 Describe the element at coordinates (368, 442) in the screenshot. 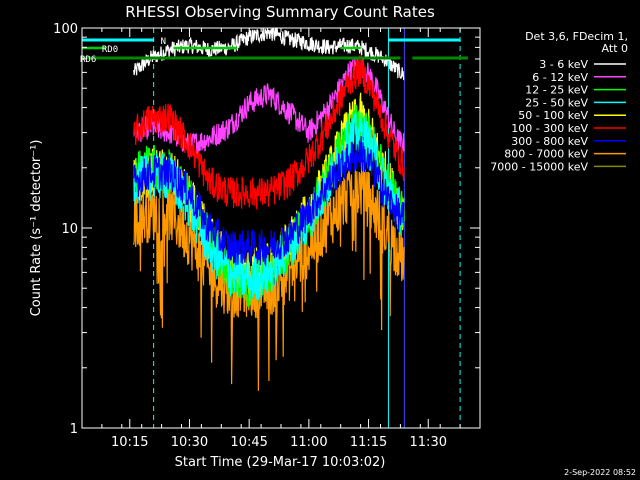

I see `x-tick-label: 11:15` at that location.